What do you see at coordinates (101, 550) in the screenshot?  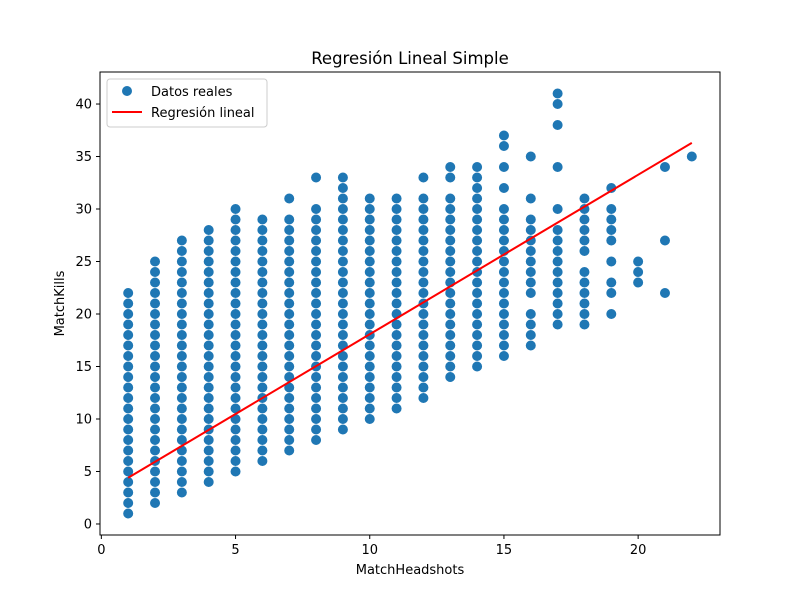 I see `x-tick-label: 0` at bounding box center [101, 550].